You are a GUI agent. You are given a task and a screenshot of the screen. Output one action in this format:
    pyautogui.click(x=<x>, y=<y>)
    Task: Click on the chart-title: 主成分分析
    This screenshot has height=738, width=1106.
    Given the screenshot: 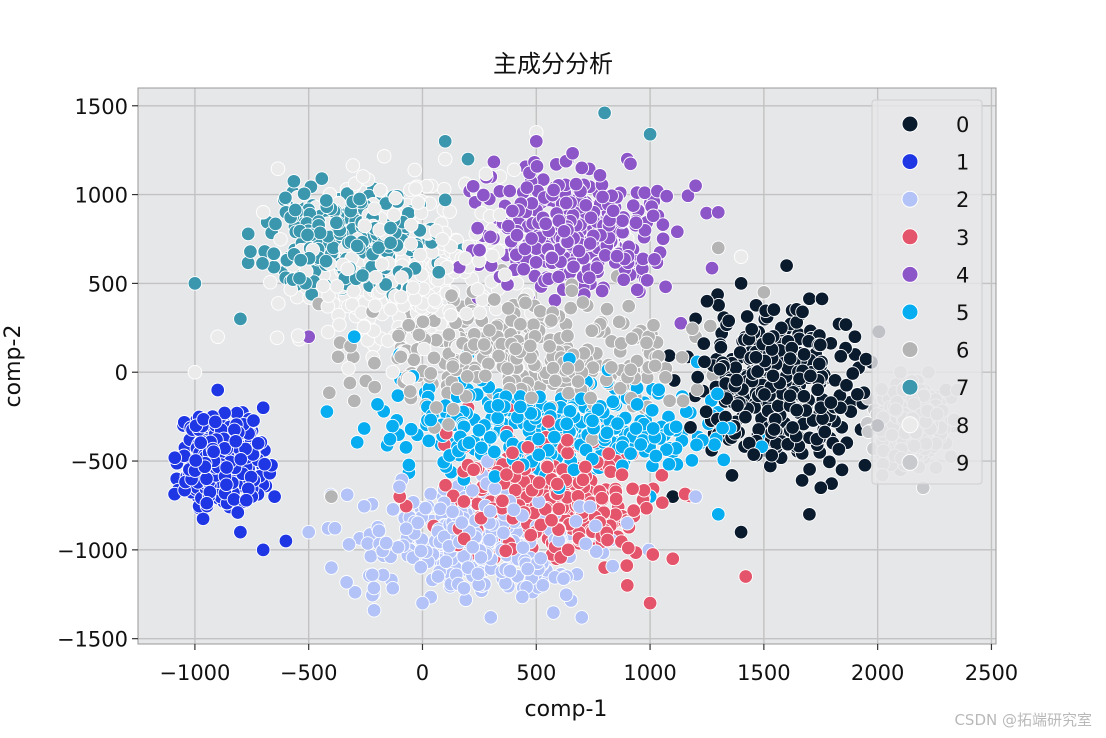 What is the action you would take?
    pyautogui.click(x=553, y=64)
    